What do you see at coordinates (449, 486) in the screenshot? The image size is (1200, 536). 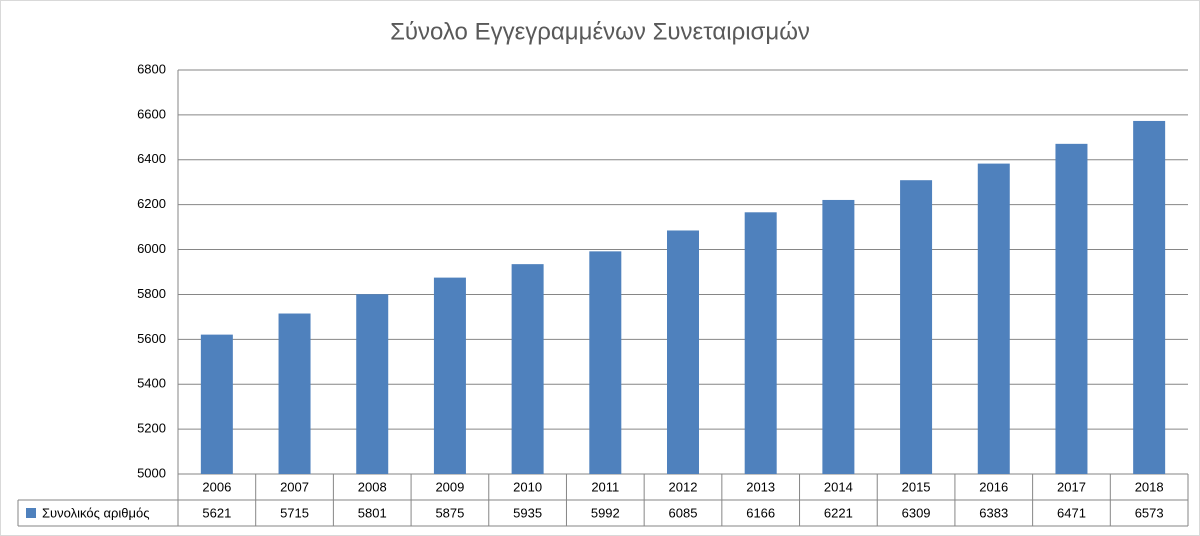 I see `x-tick-label: 2009` at bounding box center [449, 486].